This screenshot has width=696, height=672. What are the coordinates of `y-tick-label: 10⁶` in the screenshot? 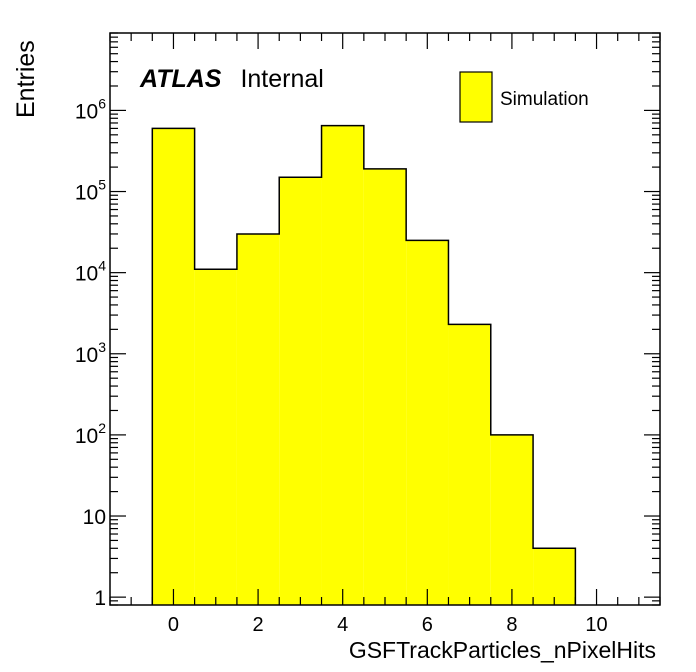 It's located at (90, 109).